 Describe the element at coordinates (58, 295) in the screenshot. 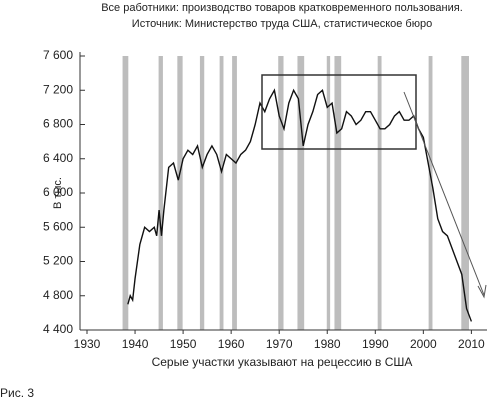

I see `y-tick-label: 4 800` at that location.